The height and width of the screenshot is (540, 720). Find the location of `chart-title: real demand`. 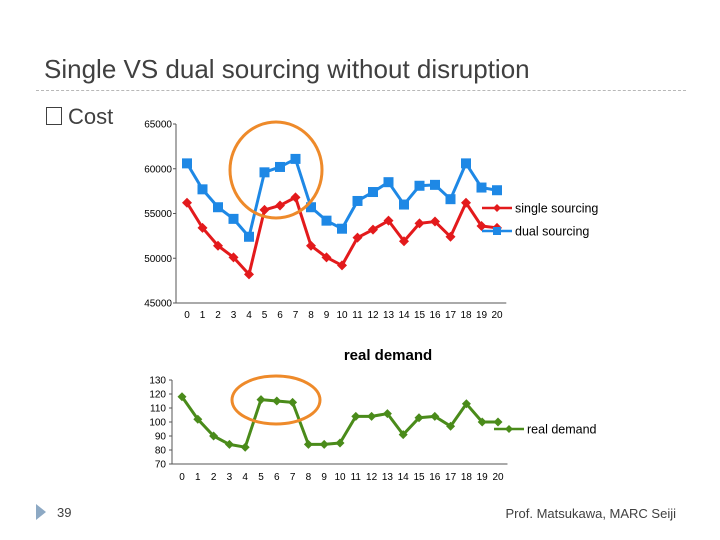

chart-title: real demand is located at coordinates (388, 355).